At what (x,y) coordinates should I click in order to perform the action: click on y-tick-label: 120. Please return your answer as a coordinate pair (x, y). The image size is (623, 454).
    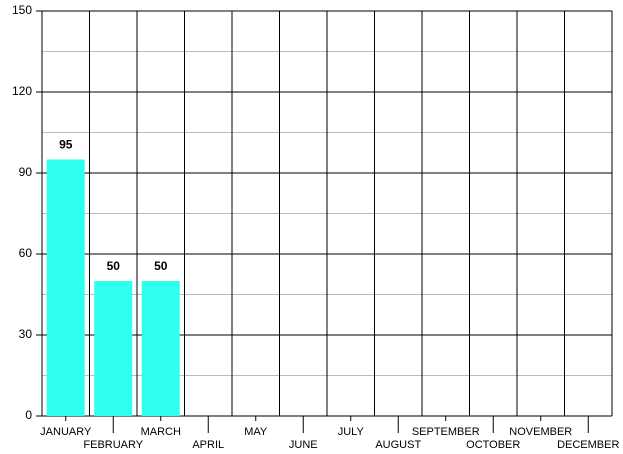
    Looking at the image, I should click on (22, 91).